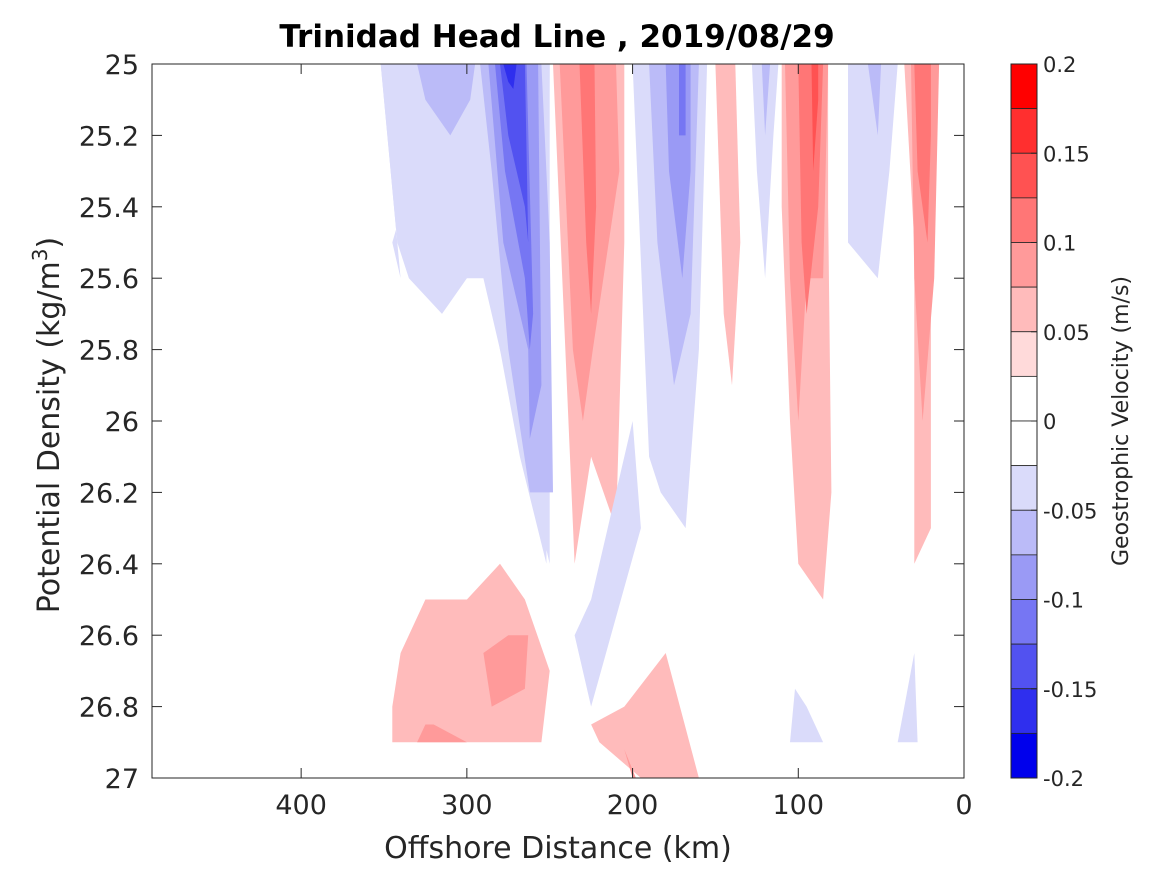  What do you see at coordinates (558, 848) in the screenshot?
I see `x-axis-label: Offshore Distance (km)` at bounding box center [558, 848].